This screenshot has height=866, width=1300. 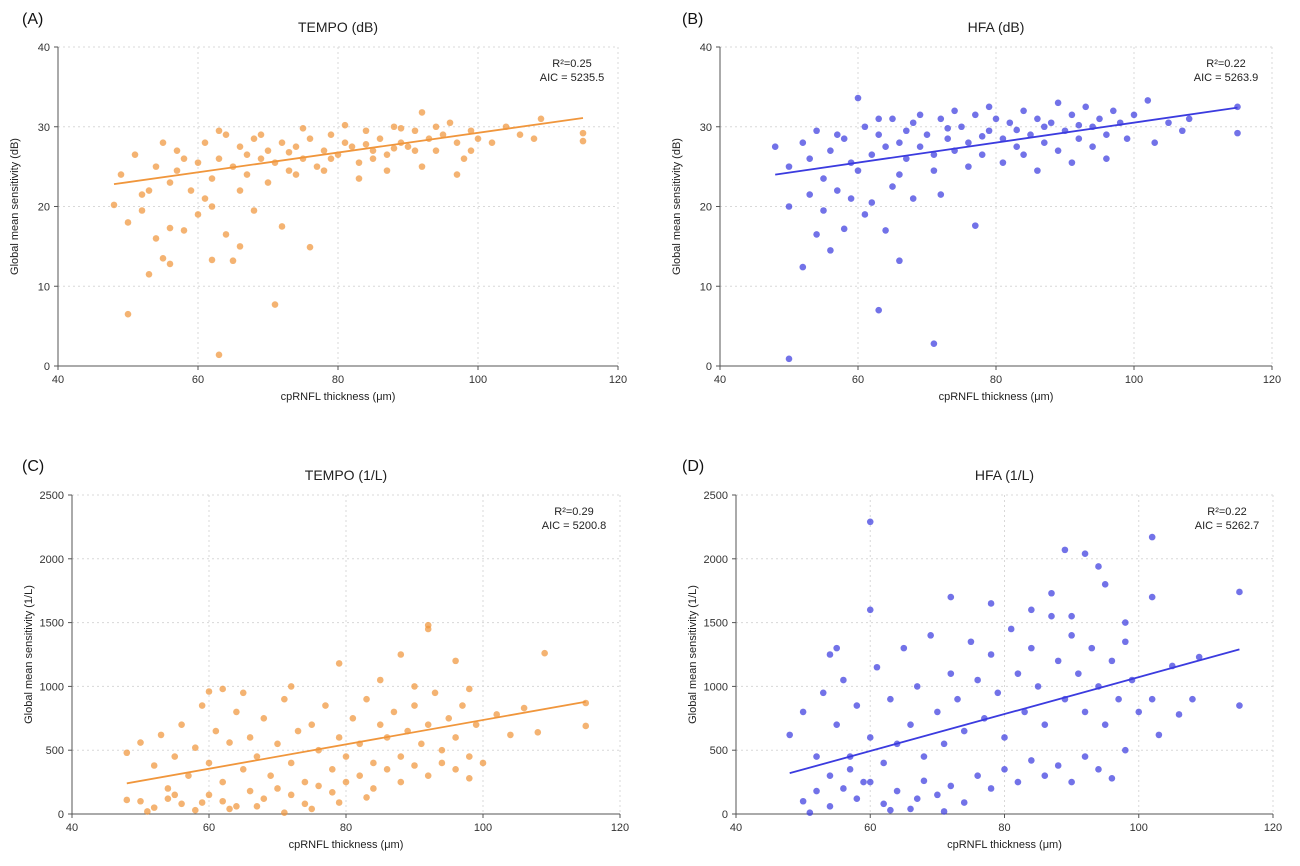 I want to click on aic-label: AIC = 5262.7, so click(x=1227, y=526).